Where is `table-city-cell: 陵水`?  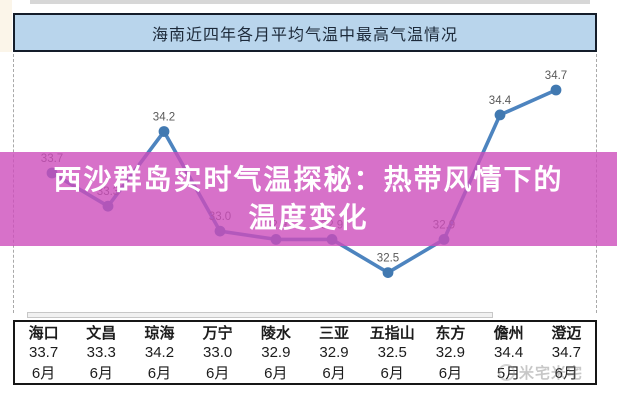
table-city-cell: 陵水 is located at coordinates (275, 334).